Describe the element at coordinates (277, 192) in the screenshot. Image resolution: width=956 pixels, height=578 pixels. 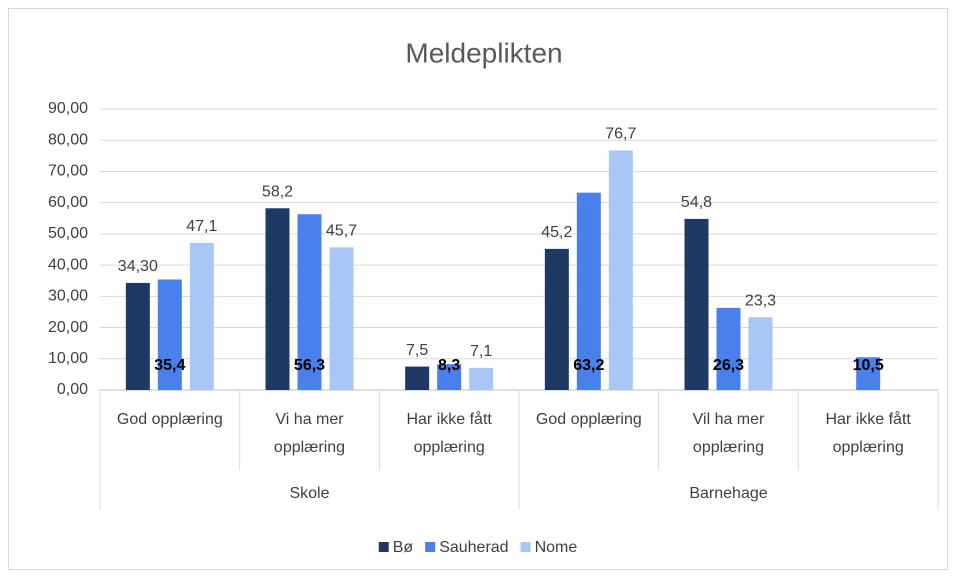
I see `data-label: 58,2` at that location.